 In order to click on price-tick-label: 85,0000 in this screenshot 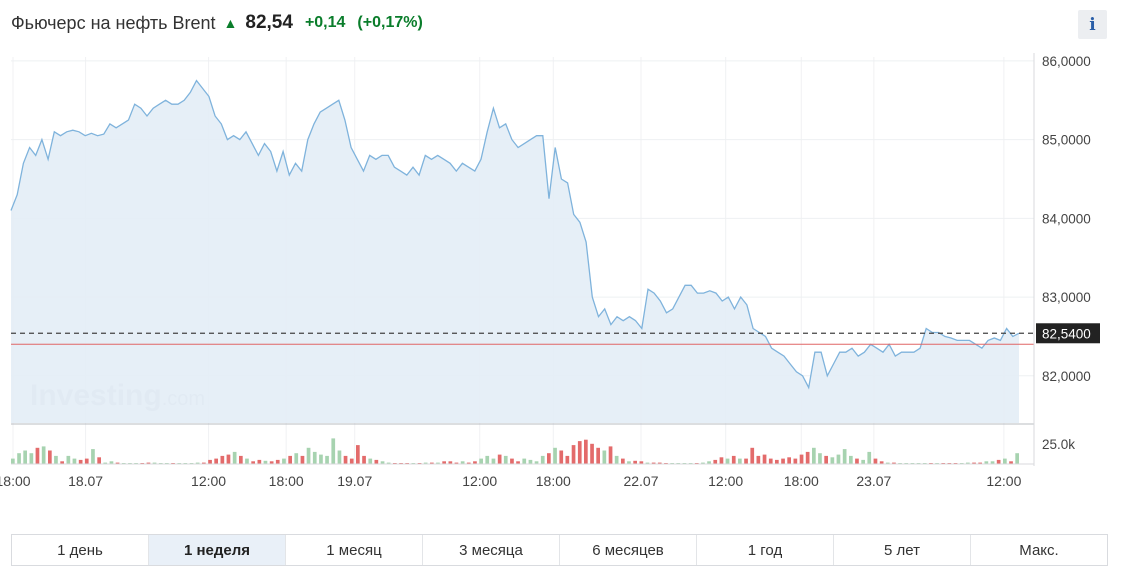, I will do `click(1066, 140)`.